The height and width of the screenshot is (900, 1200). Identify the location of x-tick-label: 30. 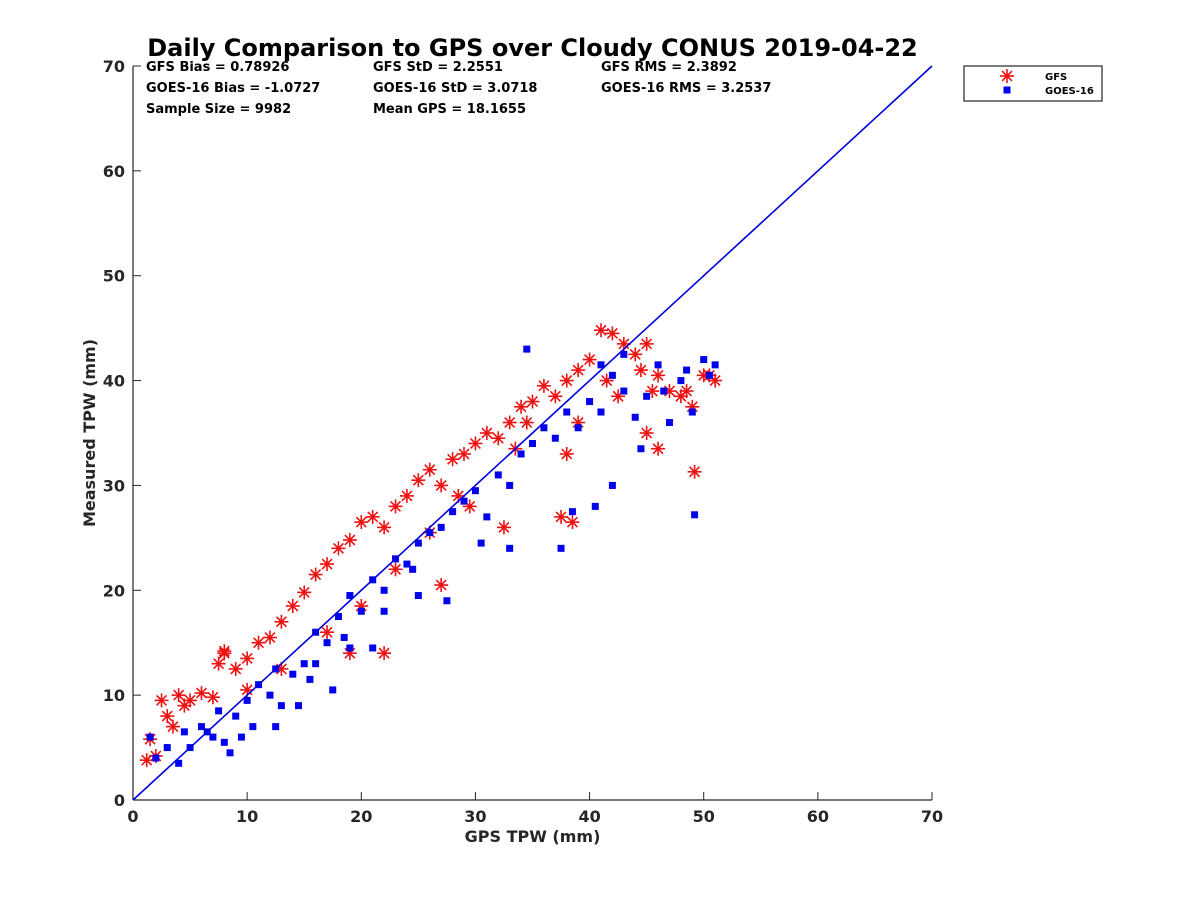
(475, 816).